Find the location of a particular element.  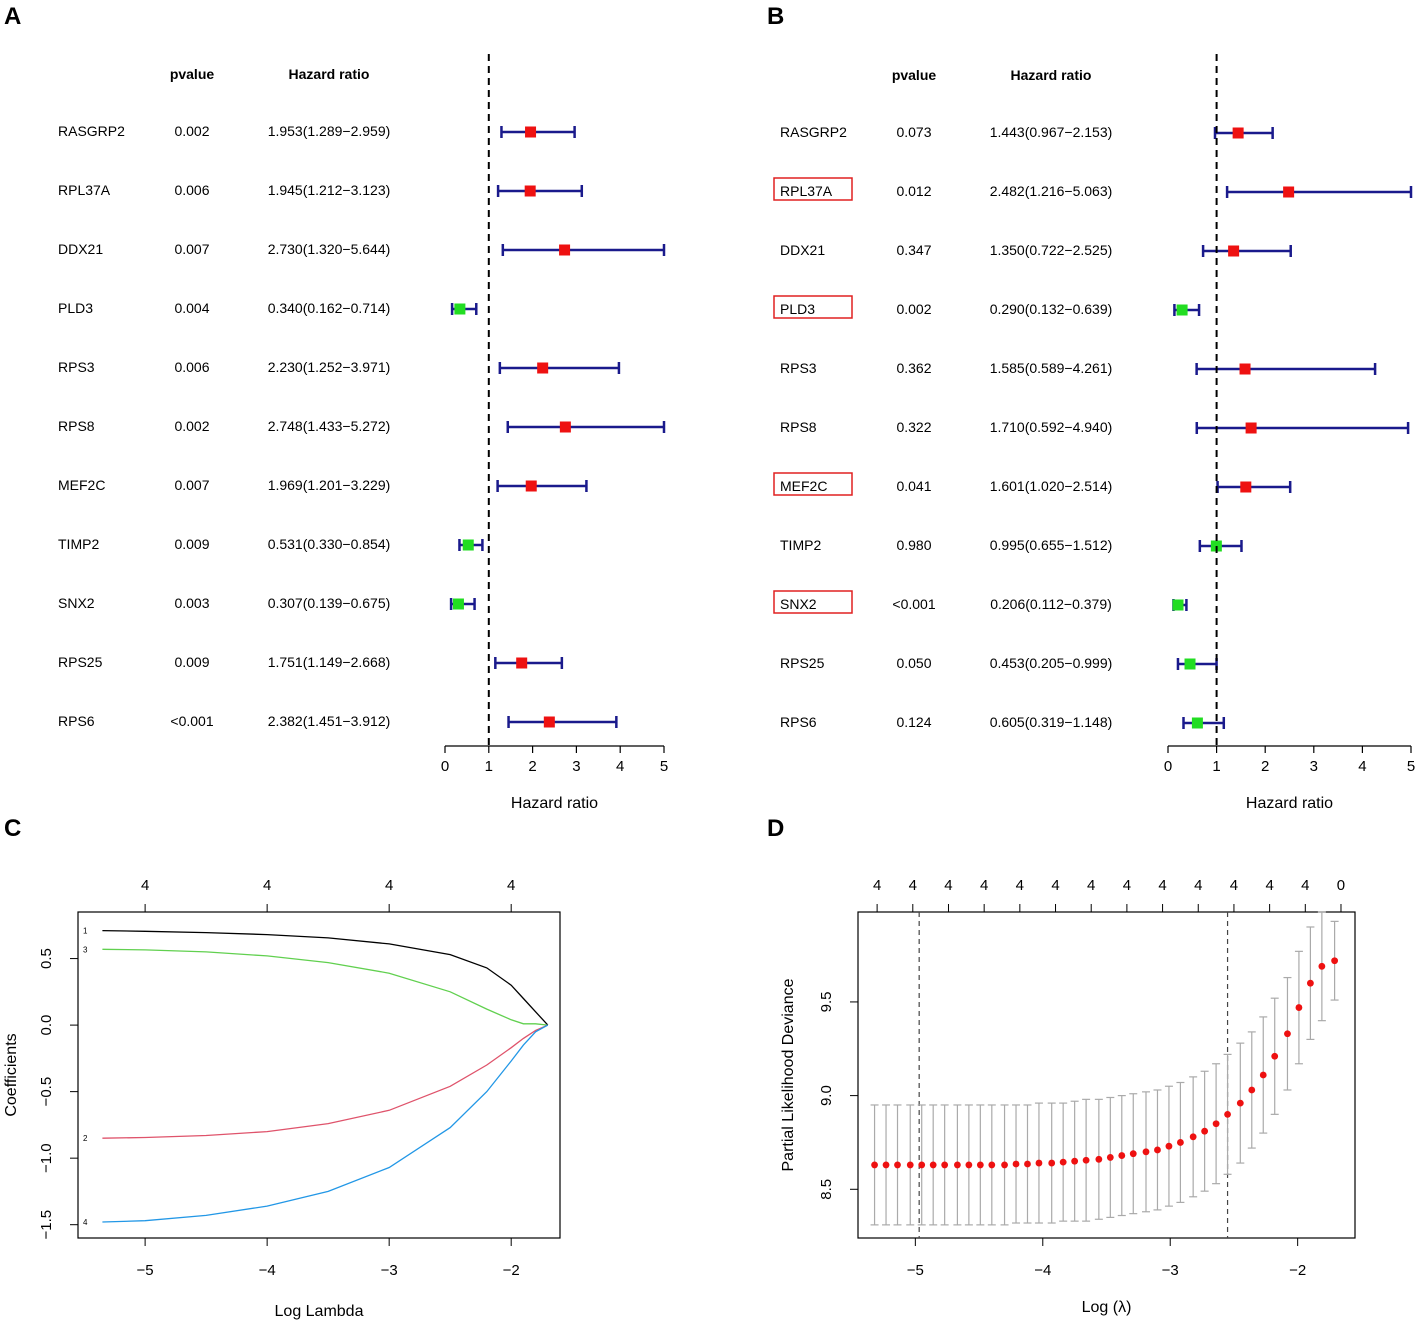

pvalue-cell: 0.073 is located at coordinates (913, 132).